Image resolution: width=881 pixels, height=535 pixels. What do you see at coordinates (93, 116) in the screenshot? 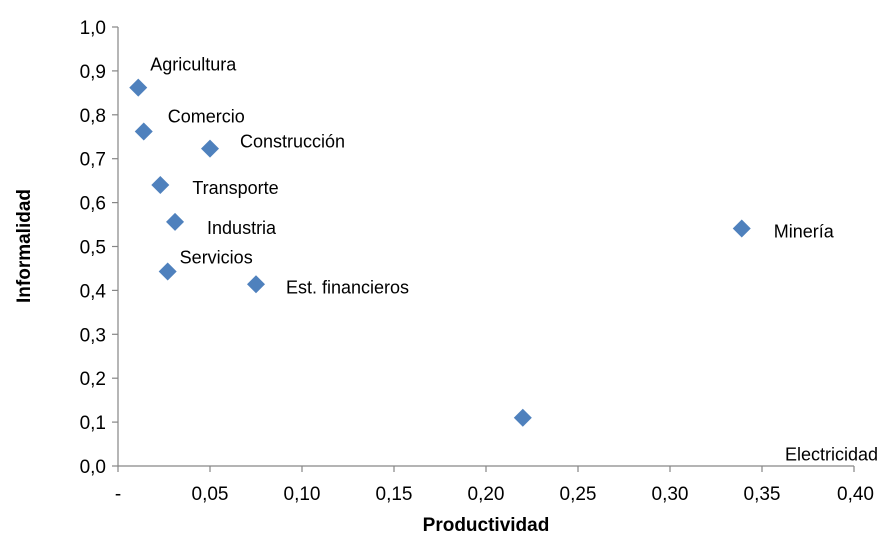
I see `y-tick-label: 0,8` at bounding box center [93, 116].